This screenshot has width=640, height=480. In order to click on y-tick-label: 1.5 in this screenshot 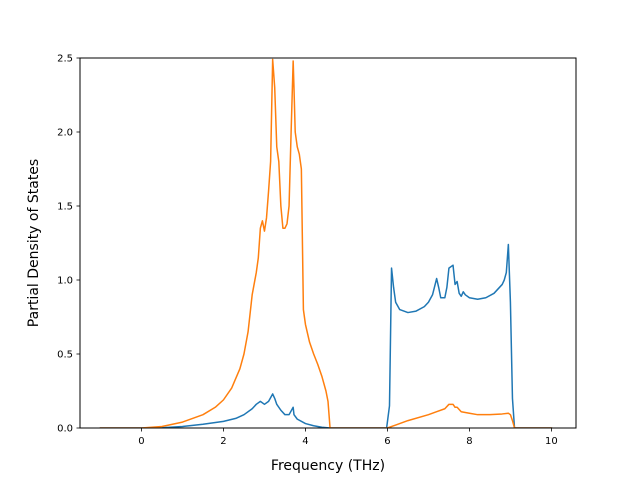, I will do `click(65, 207)`.